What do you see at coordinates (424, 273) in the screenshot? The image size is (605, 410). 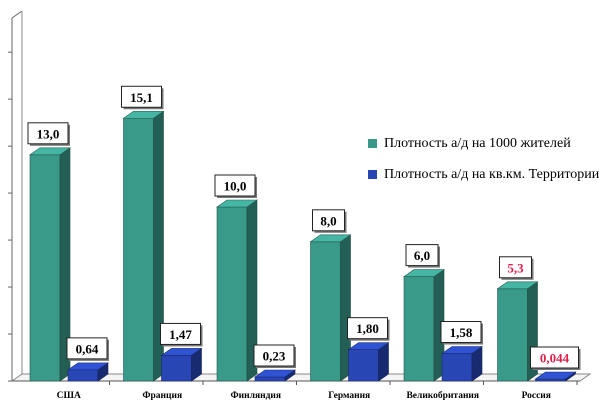 I see `bar-series-1-4-top` at bounding box center [424, 273].